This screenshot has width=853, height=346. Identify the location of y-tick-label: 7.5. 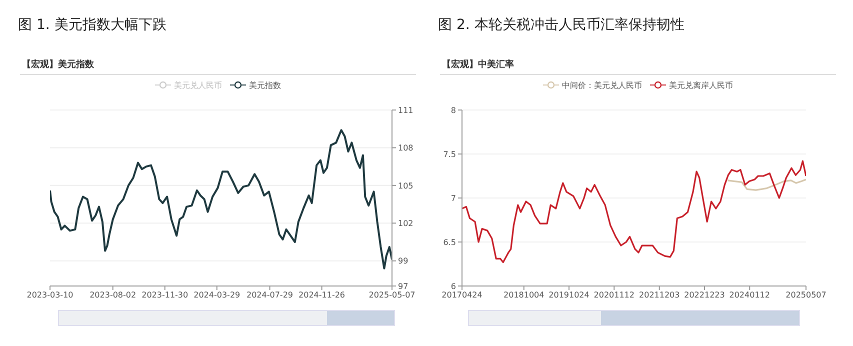
(449, 154).